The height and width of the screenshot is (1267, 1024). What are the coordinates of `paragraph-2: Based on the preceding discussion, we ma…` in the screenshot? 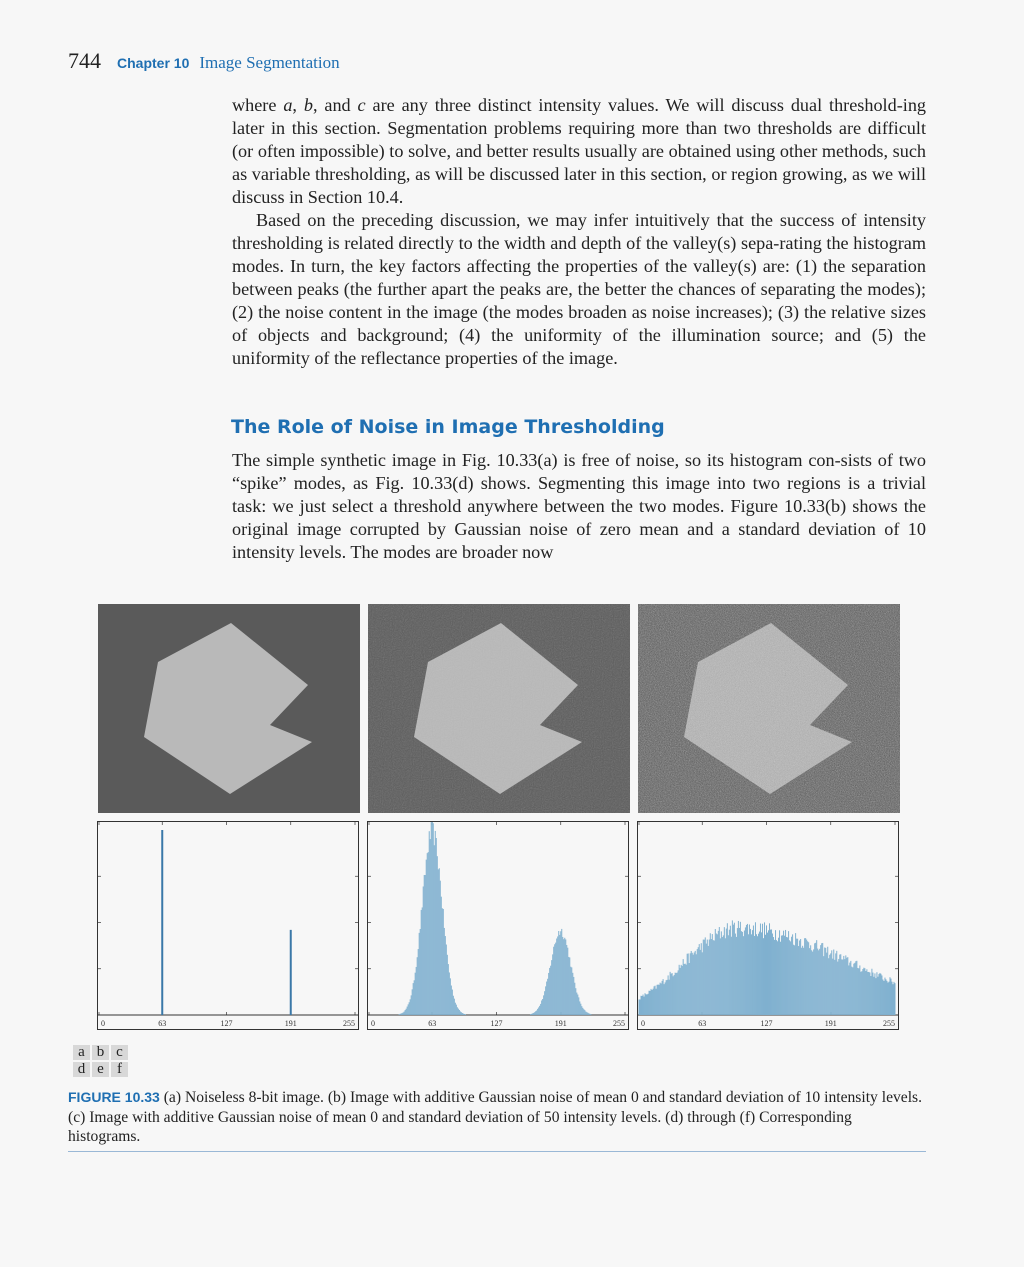 It's located at (579, 289).